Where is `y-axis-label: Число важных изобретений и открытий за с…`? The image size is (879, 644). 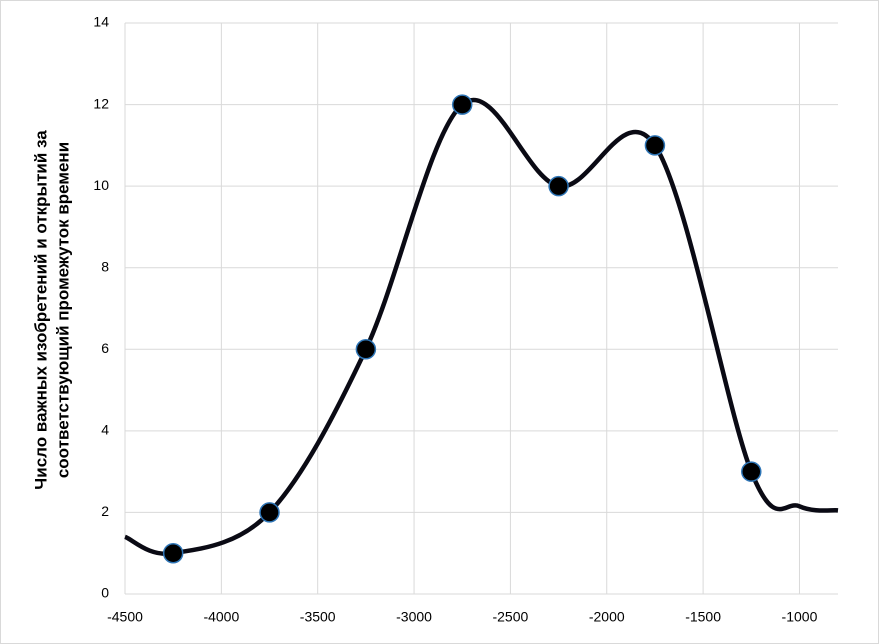 y-axis-label: Число важных изобретений и открытий за с… is located at coordinates (51, 310).